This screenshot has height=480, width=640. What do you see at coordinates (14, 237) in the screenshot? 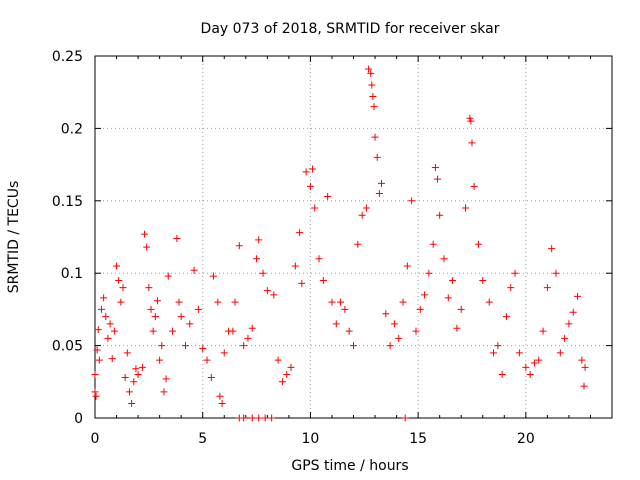
I see `y-axis-label: SRMTID / TECUs` at bounding box center [14, 237].